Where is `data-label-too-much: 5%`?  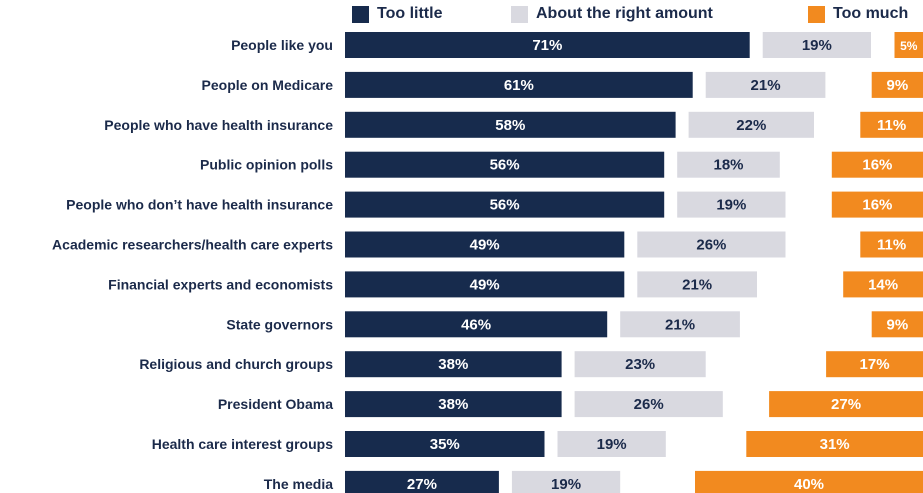 data-label-too-much: 5% is located at coordinates (909, 46).